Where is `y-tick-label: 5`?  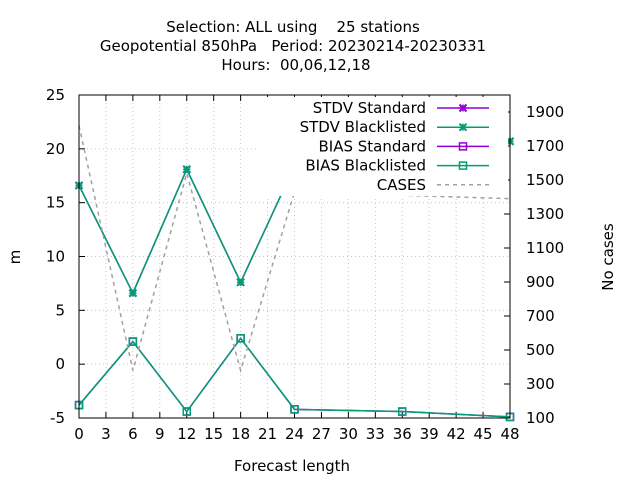 y-tick-label: 5 is located at coordinates (60, 310).